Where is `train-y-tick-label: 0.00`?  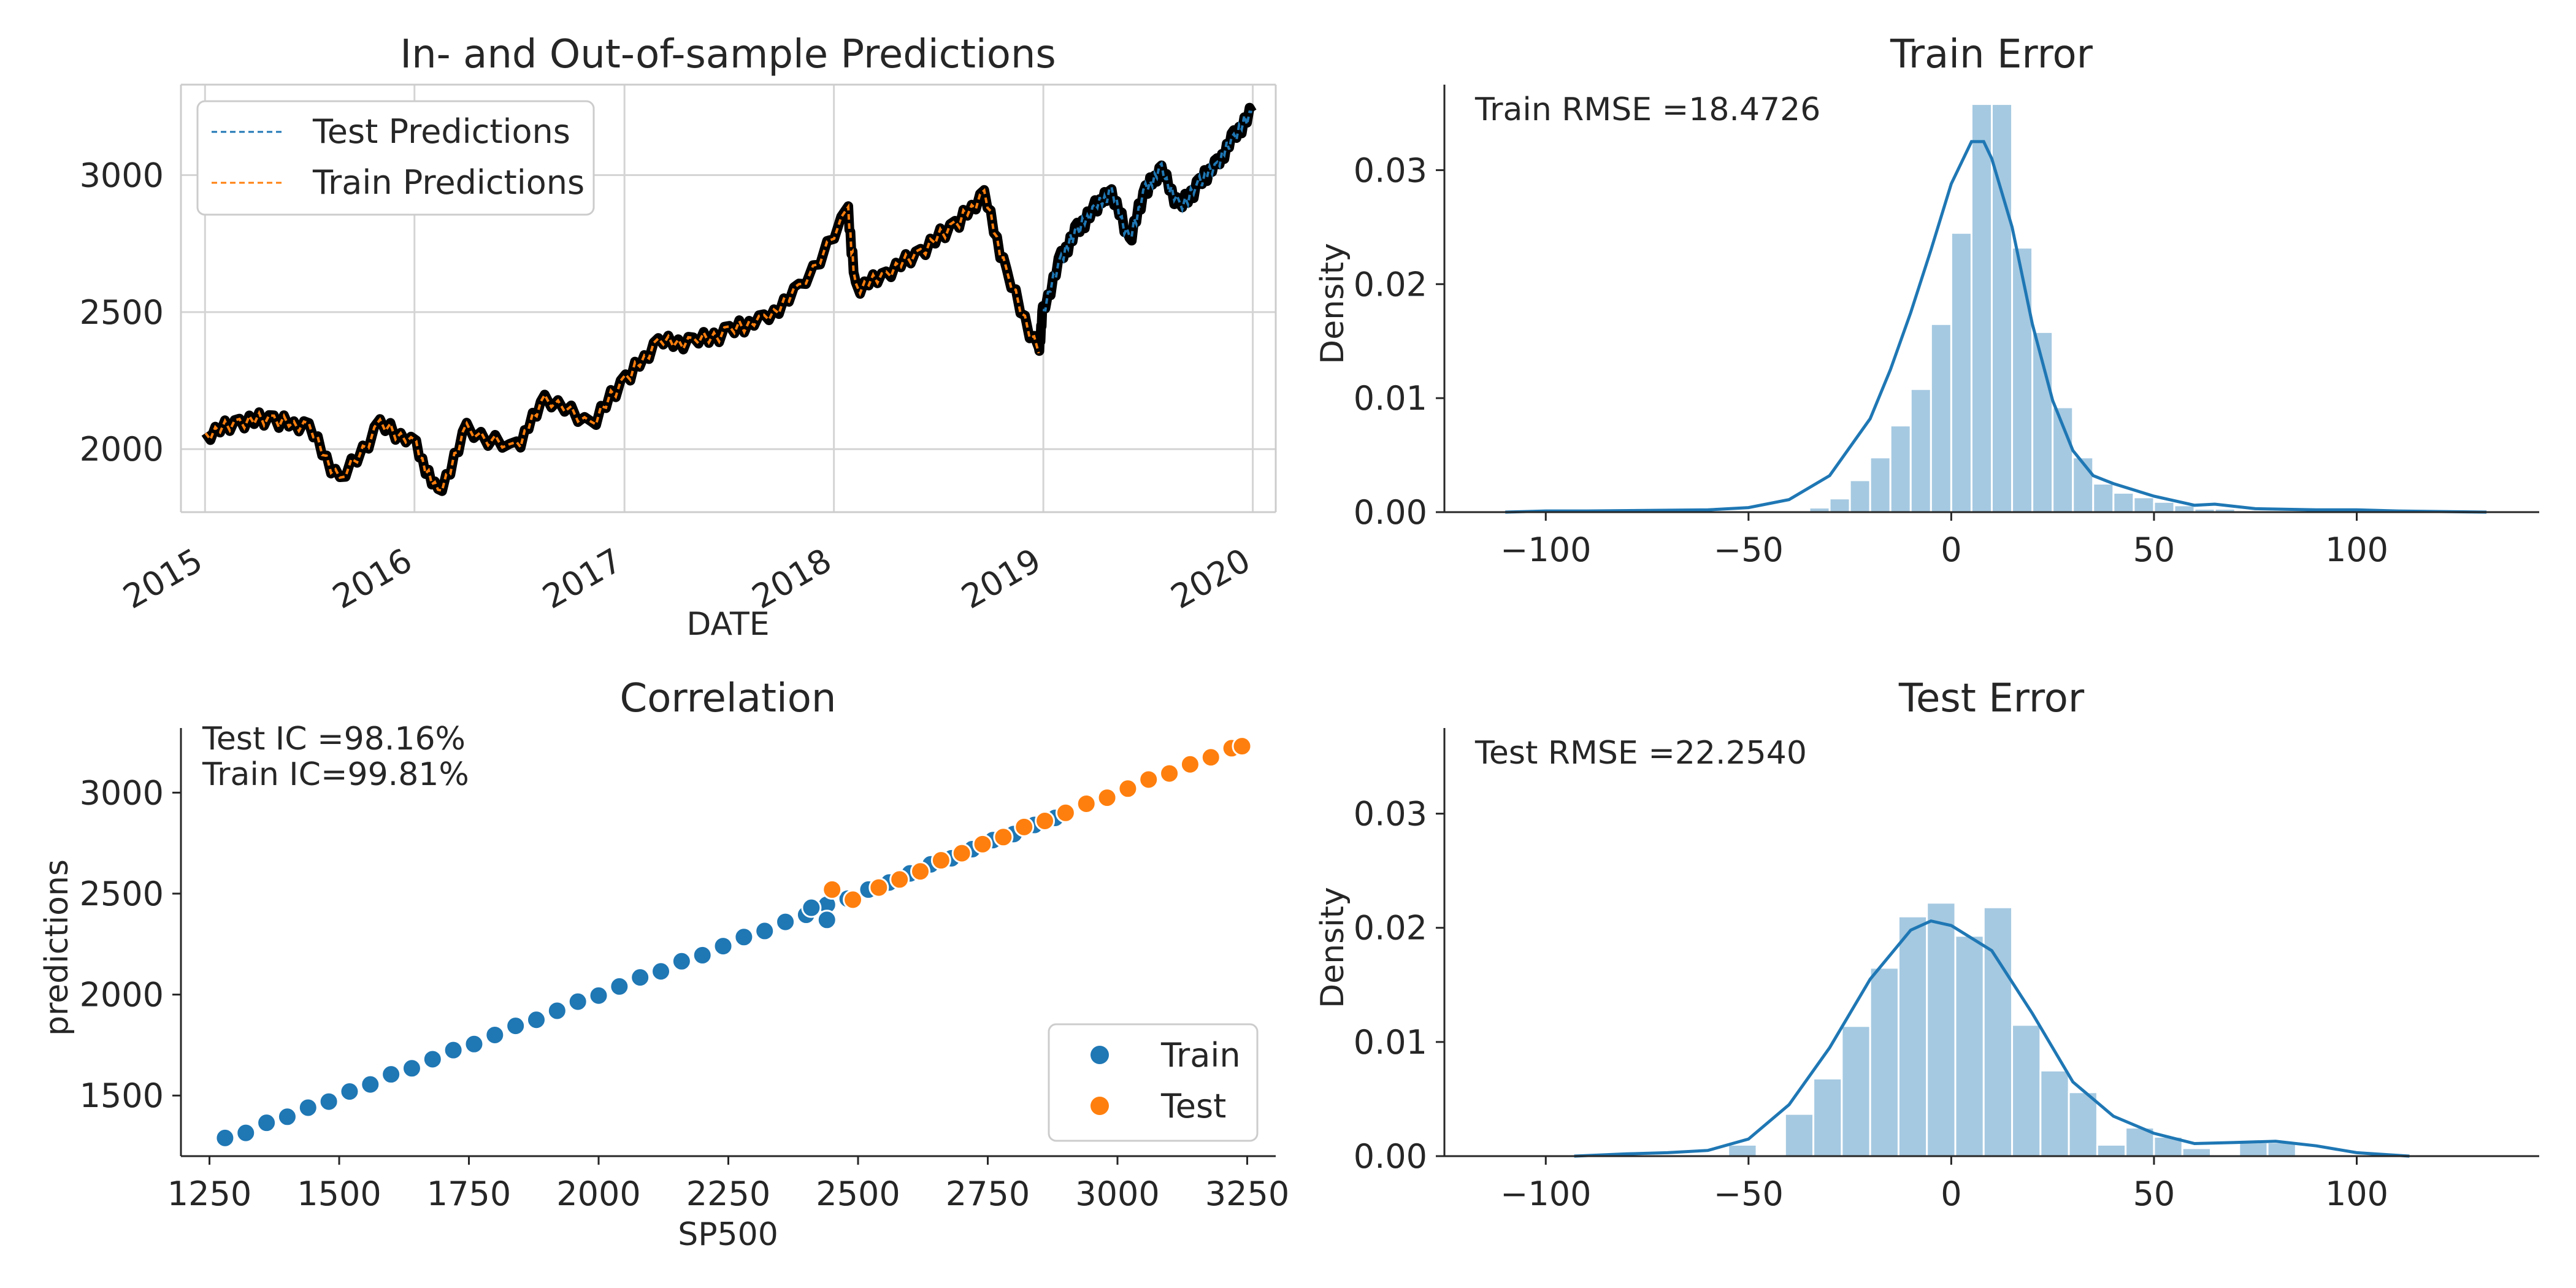 train-y-tick-label: 0.00 is located at coordinates (1390, 512).